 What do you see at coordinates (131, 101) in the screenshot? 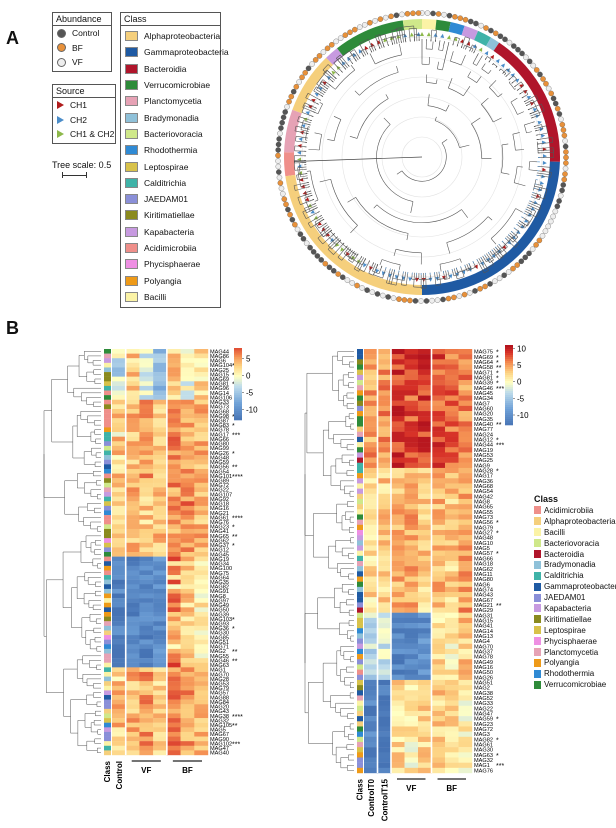
I see `class-swatch-icon` at bounding box center [131, 101].